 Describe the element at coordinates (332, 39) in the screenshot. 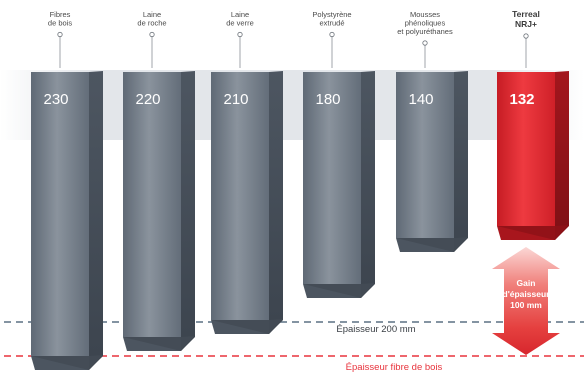

I see `category-label-4: Polystyrène extrudé` at that location.